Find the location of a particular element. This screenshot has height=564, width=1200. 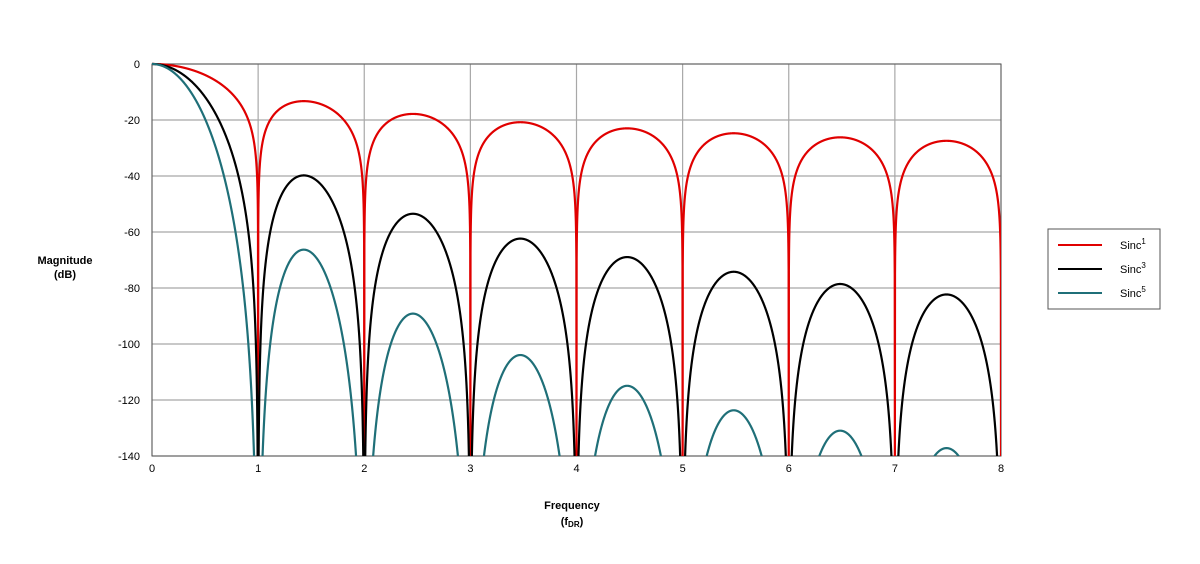

x-axis-title: Frequency is located at coordinates (572, 506).